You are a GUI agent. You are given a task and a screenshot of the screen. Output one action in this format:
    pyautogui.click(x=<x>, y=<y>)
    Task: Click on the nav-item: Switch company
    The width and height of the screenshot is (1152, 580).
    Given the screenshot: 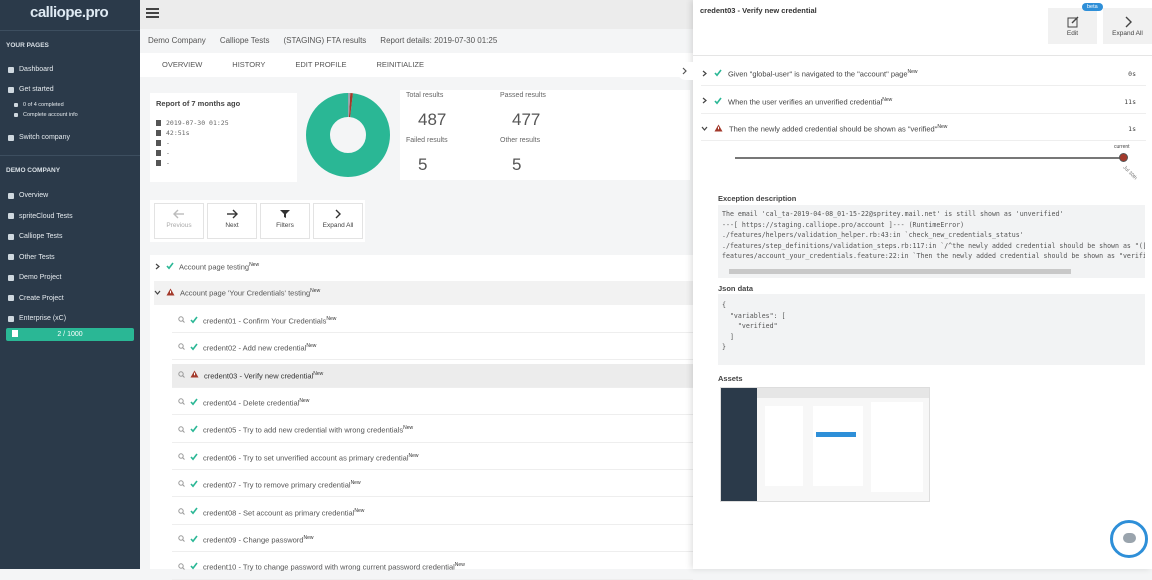 What is the action you would take?
    pyautogui.click(x=39, y=137)
    